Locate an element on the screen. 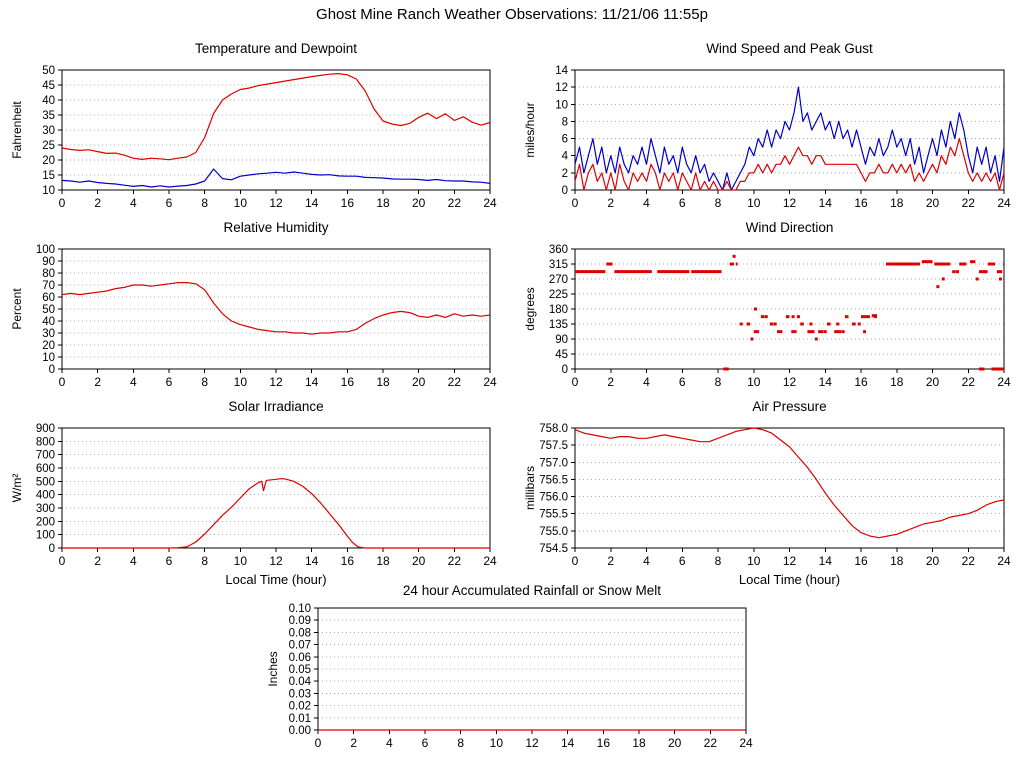  chart-title: Air Pressure is located at coordinates (789, 406).